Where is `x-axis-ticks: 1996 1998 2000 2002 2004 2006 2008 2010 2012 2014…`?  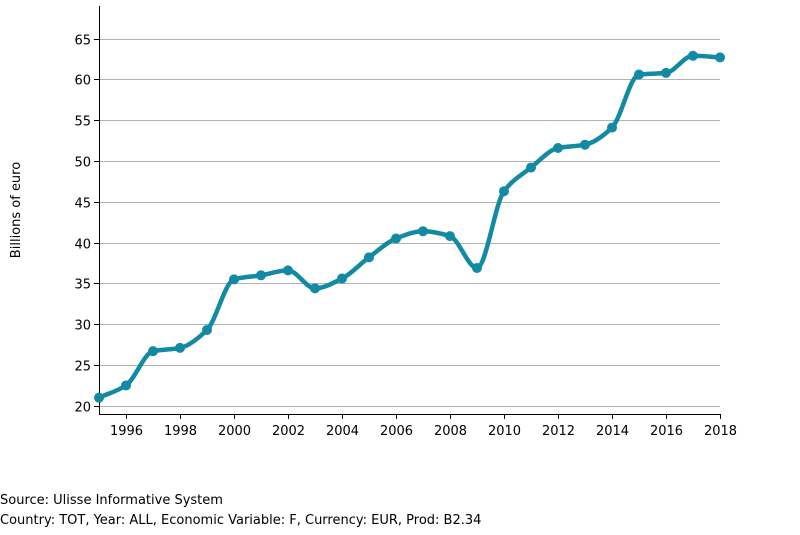
x-axis-ticks: 1996 1998 2000 2002 2004 2006 2008 2010 2012 2014… is located at coordinates (423, 426).